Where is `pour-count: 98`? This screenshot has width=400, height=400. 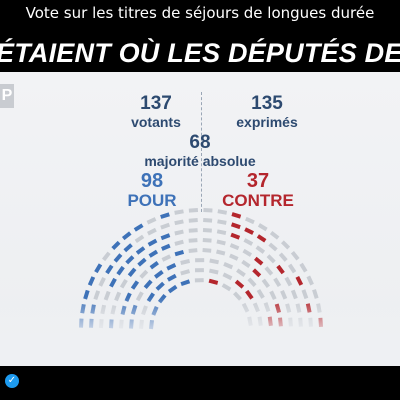 pour-count: 98 is located at coordinates (152, 181).